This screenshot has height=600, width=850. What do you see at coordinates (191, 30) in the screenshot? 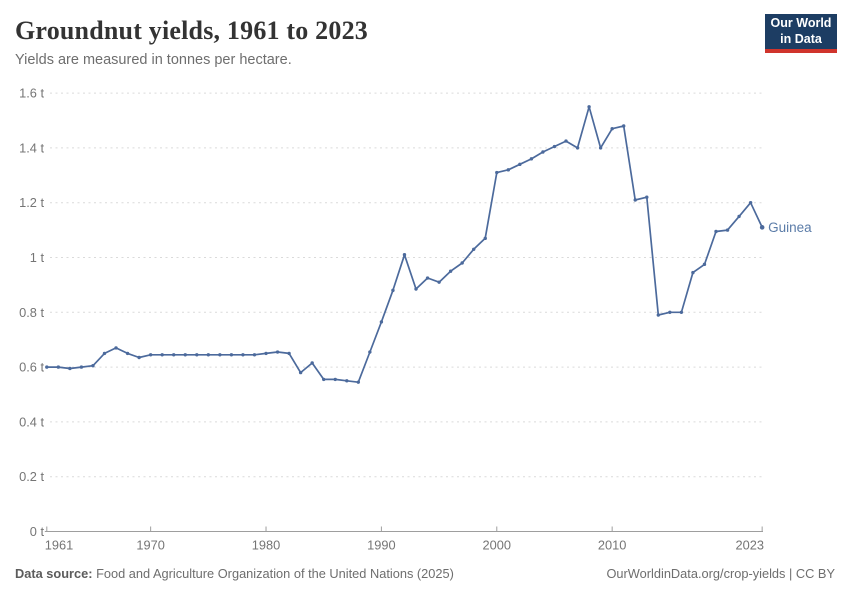
I see `page-title: Groundnut yields, 1961 to 2023` at bounding box center [191, 30].